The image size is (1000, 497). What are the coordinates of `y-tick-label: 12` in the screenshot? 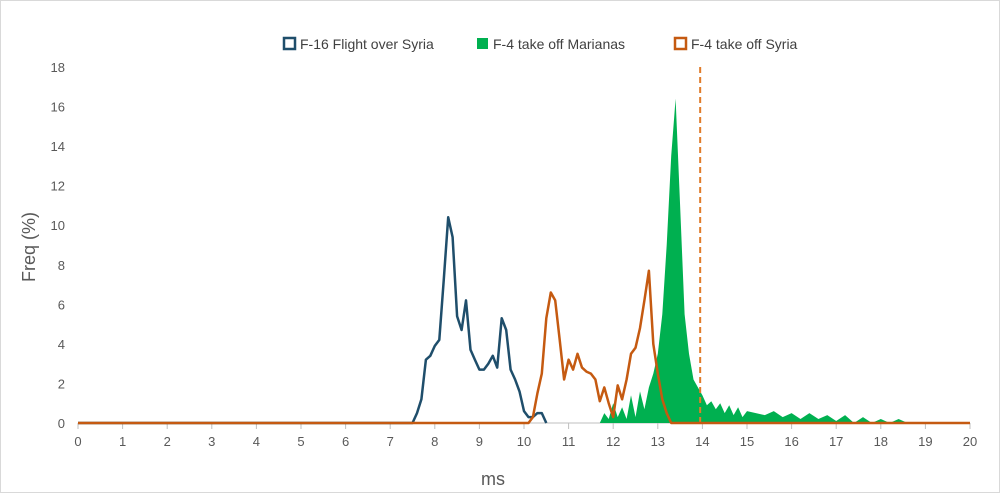 It's located at (58, 186).